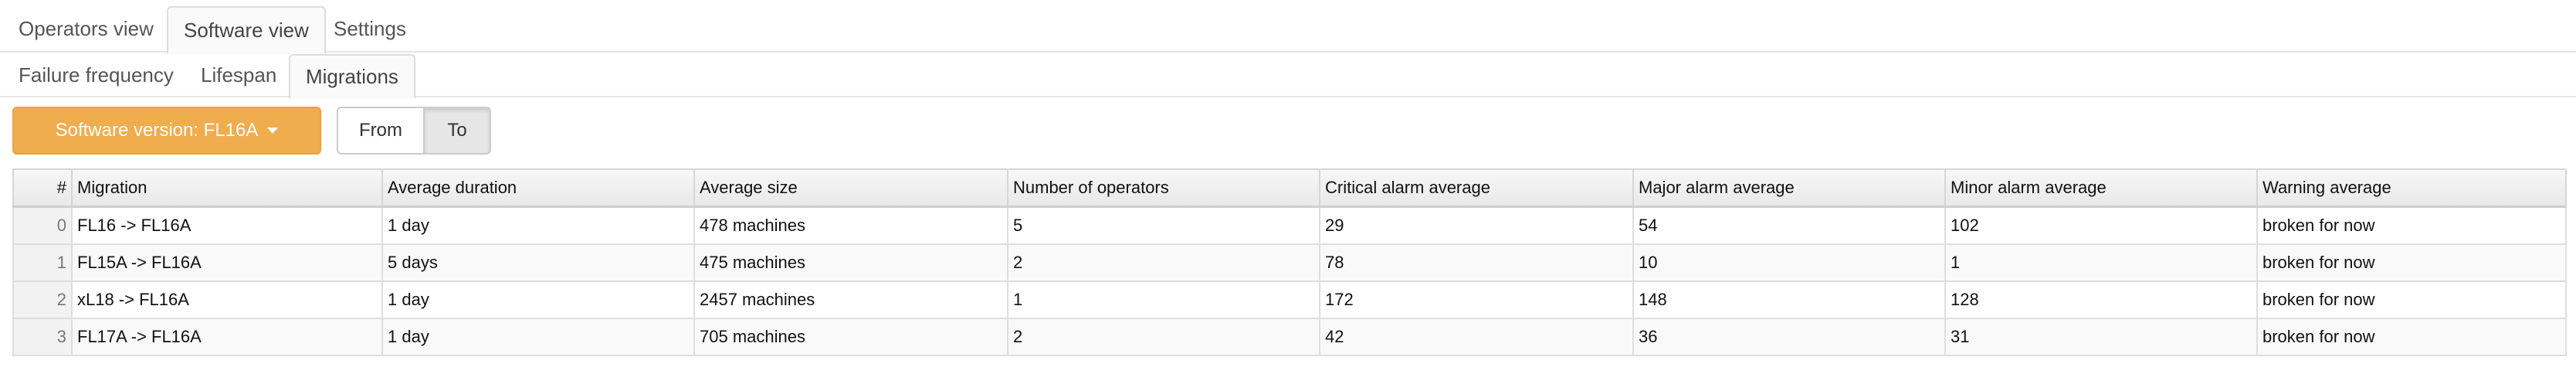 The width and height of the screenshot is (2576, 374). Describe the element at coordinates (2101, 337) in the screenshot. I see `minor-alarm-average-cell: 31` at that location.